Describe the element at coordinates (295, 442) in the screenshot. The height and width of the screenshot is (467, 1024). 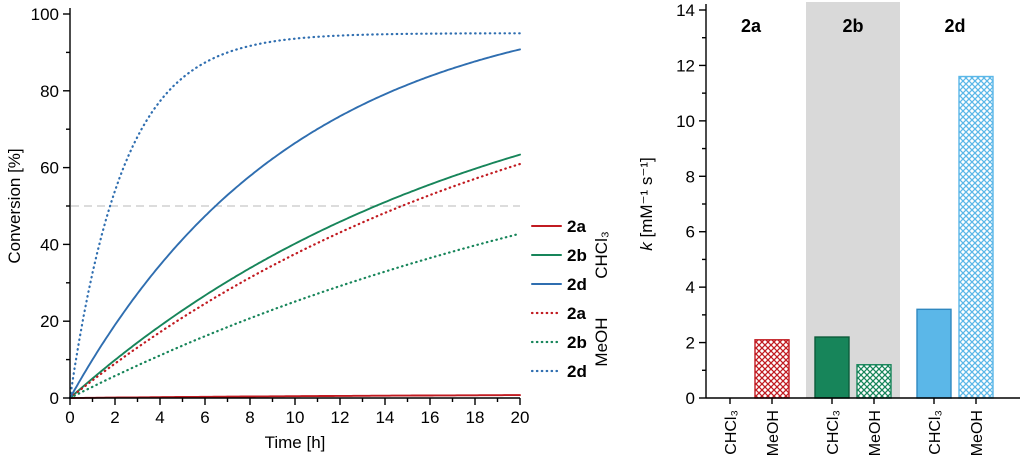
I see `x-axis-title: Time [h]` at that location.